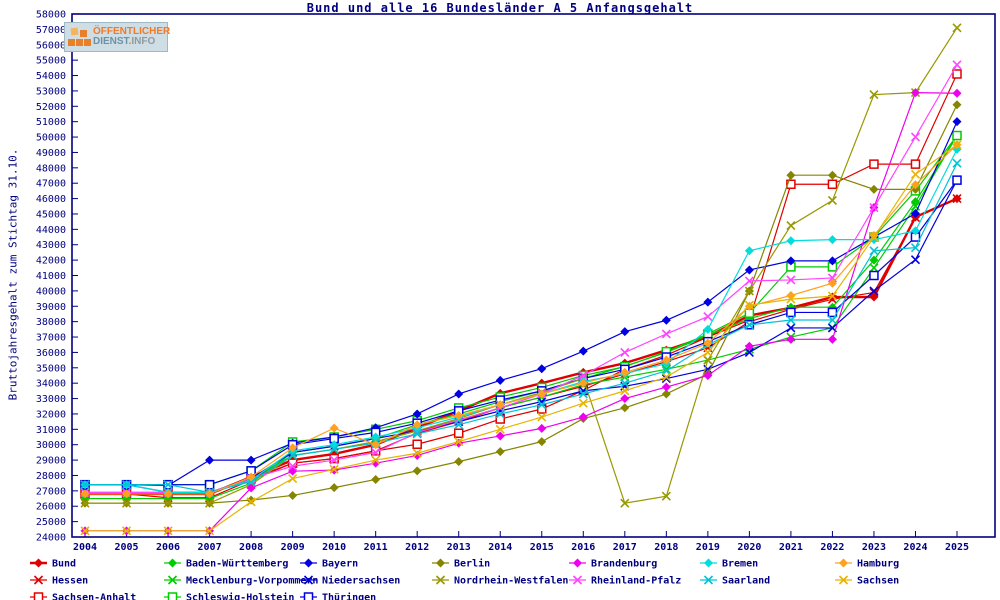 This screenshot has width=1000, height=600. I want to click on legend-item-Sachsen: Sachsen, so click(867, 581).